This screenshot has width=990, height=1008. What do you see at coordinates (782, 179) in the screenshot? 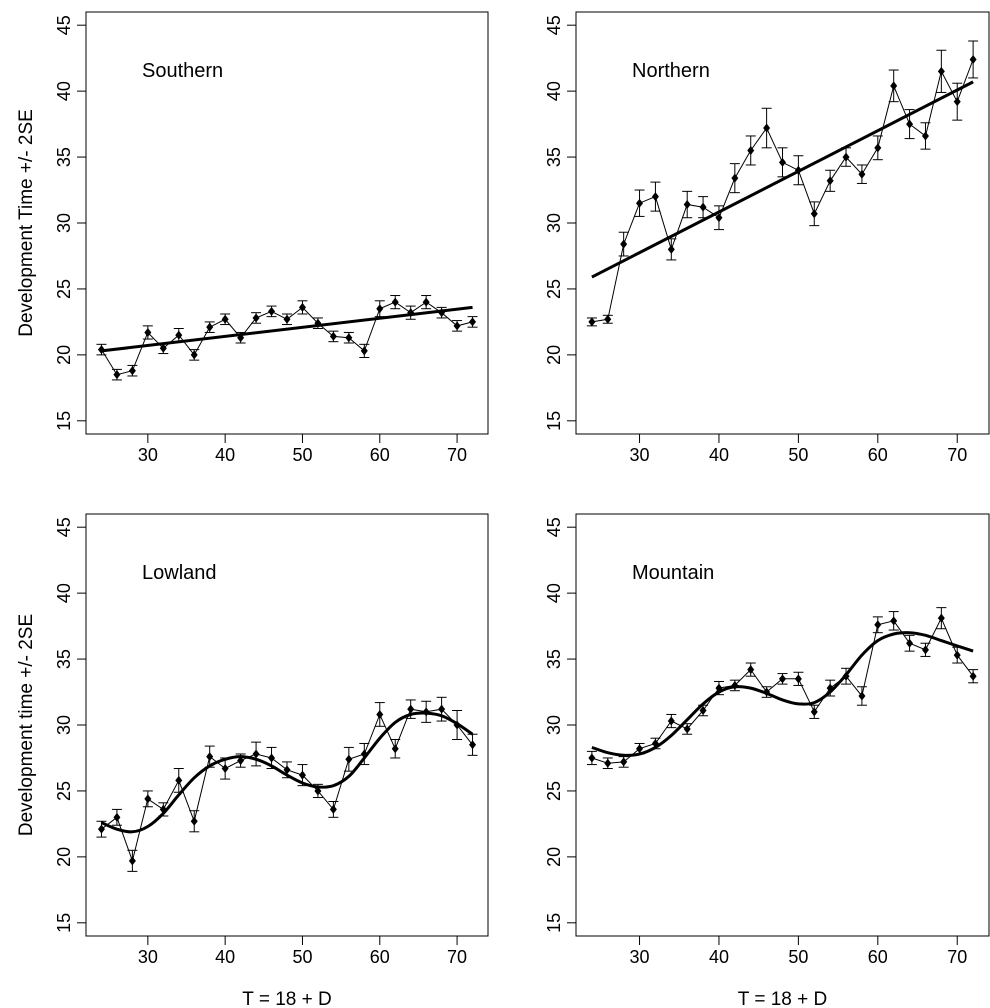
I see `fit-line` at bounding box center [782, 179].